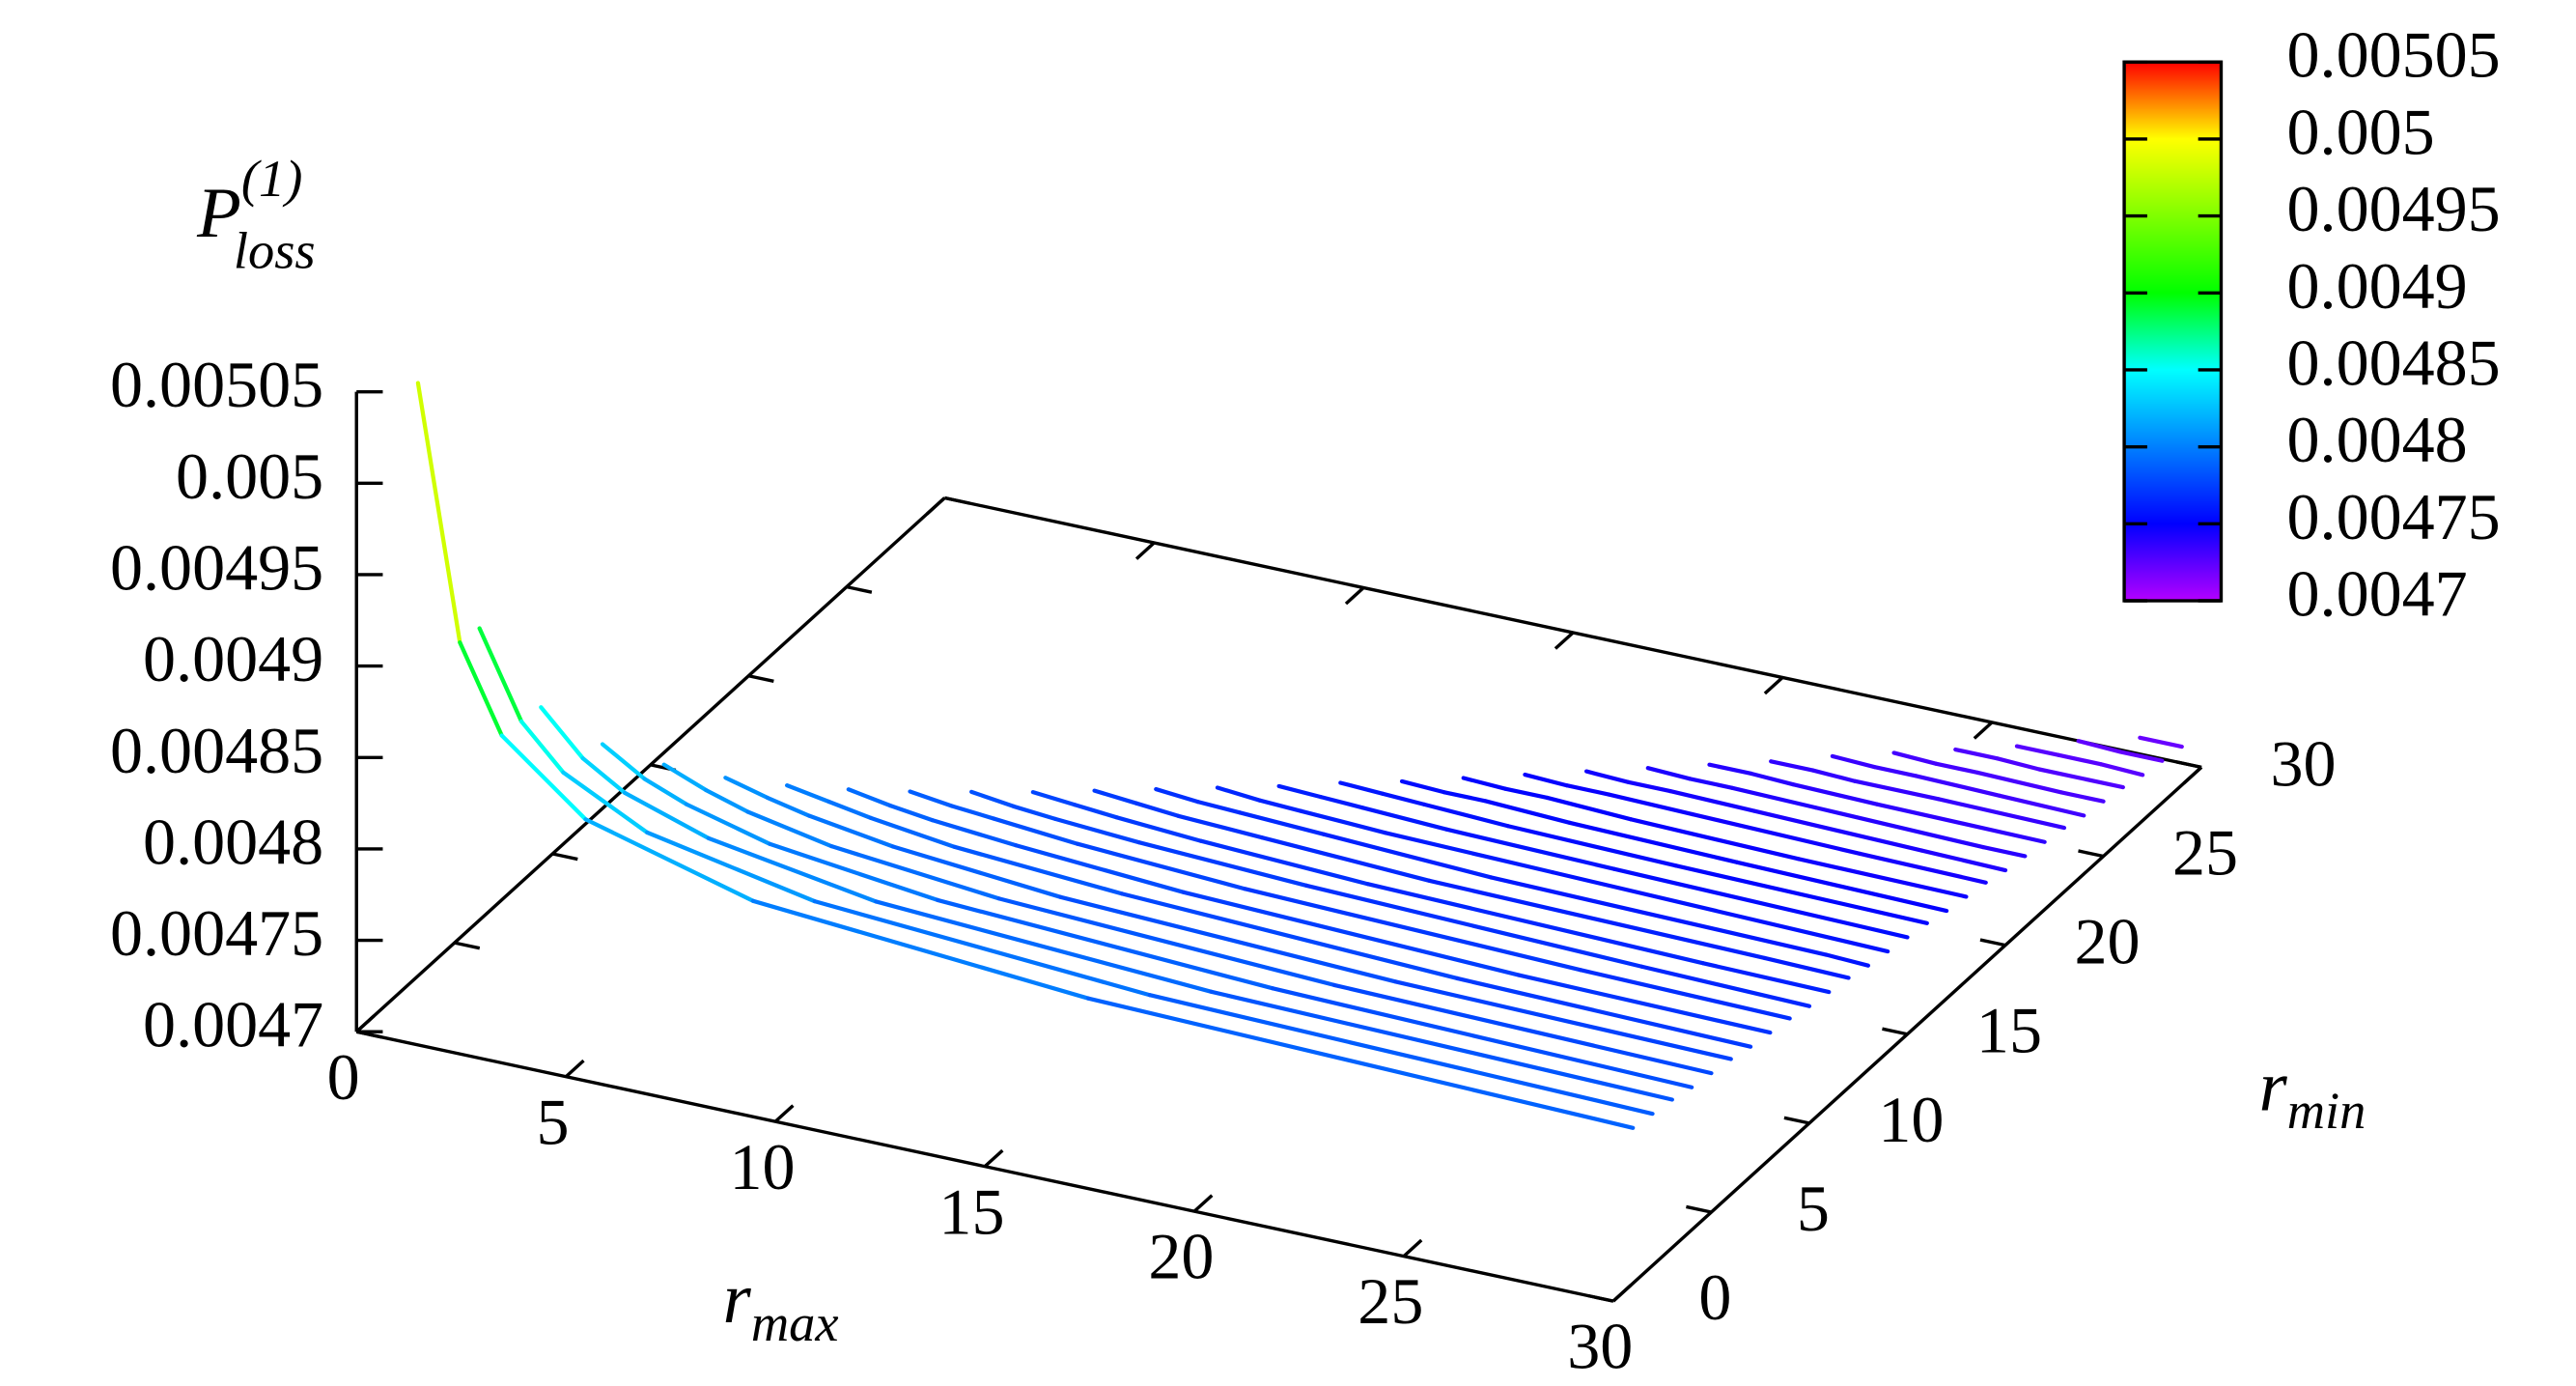 The width and height of the screenshot is (2576, 1386). What do you see at coordinates (217, 751) in the screenshot?
I see `z-tick-label: 0.00485` at bounding box center [217, 751].